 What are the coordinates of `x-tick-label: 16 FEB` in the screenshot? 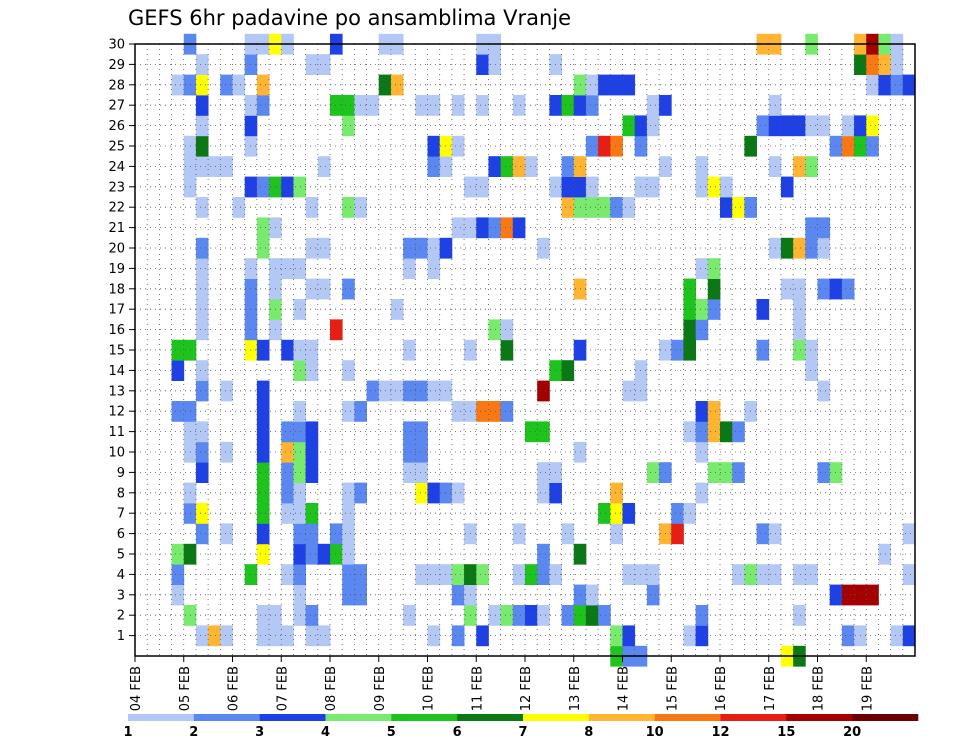 It's located at (721, 688).